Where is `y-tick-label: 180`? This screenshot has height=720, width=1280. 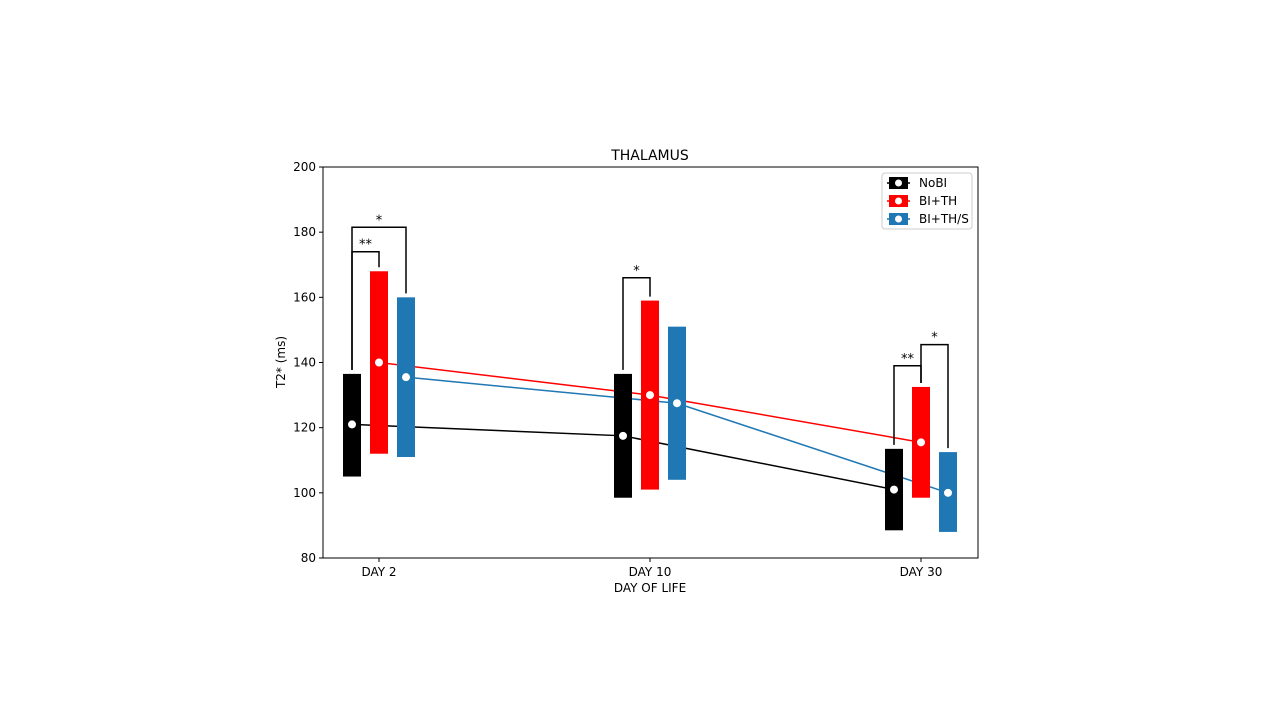 y-tick-label: 180 is located at coordinates (304, 232).